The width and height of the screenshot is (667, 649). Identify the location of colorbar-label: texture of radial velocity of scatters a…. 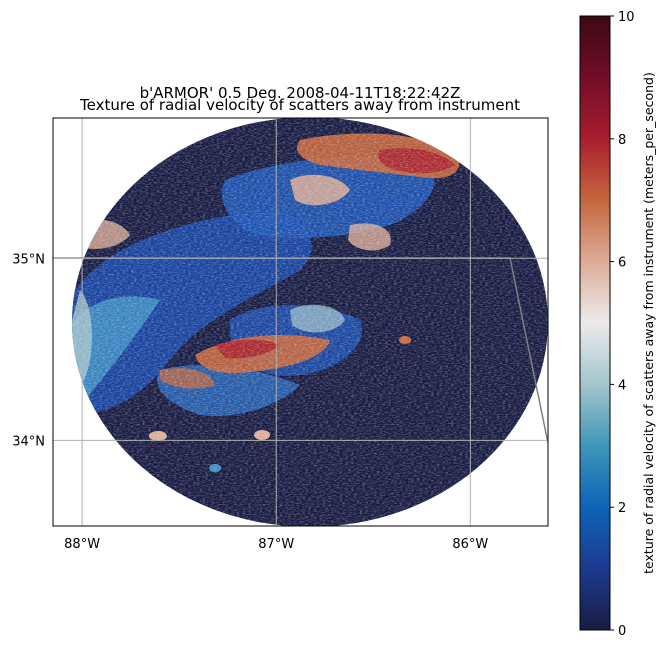
(648, 323).